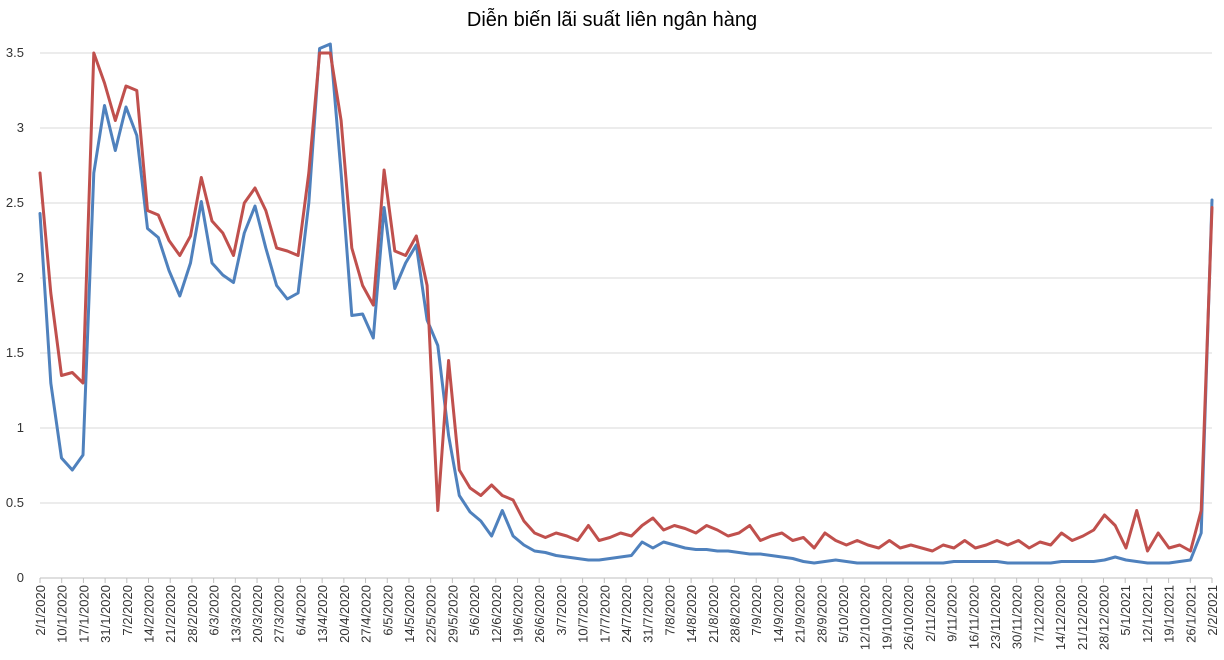  I want to click on x-tick-label: 7/2/2020, so click(127, 610).